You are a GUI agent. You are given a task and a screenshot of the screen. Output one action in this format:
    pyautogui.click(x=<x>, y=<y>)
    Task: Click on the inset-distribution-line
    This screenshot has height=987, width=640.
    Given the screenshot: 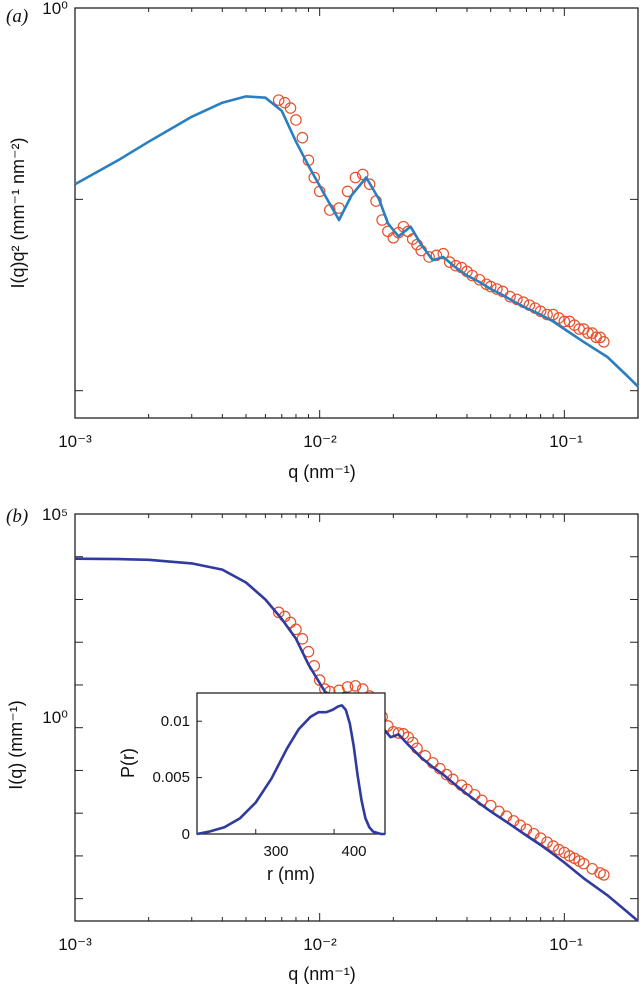 What is the action you would take?
    pyautogui.click(x=290, y=770)
    